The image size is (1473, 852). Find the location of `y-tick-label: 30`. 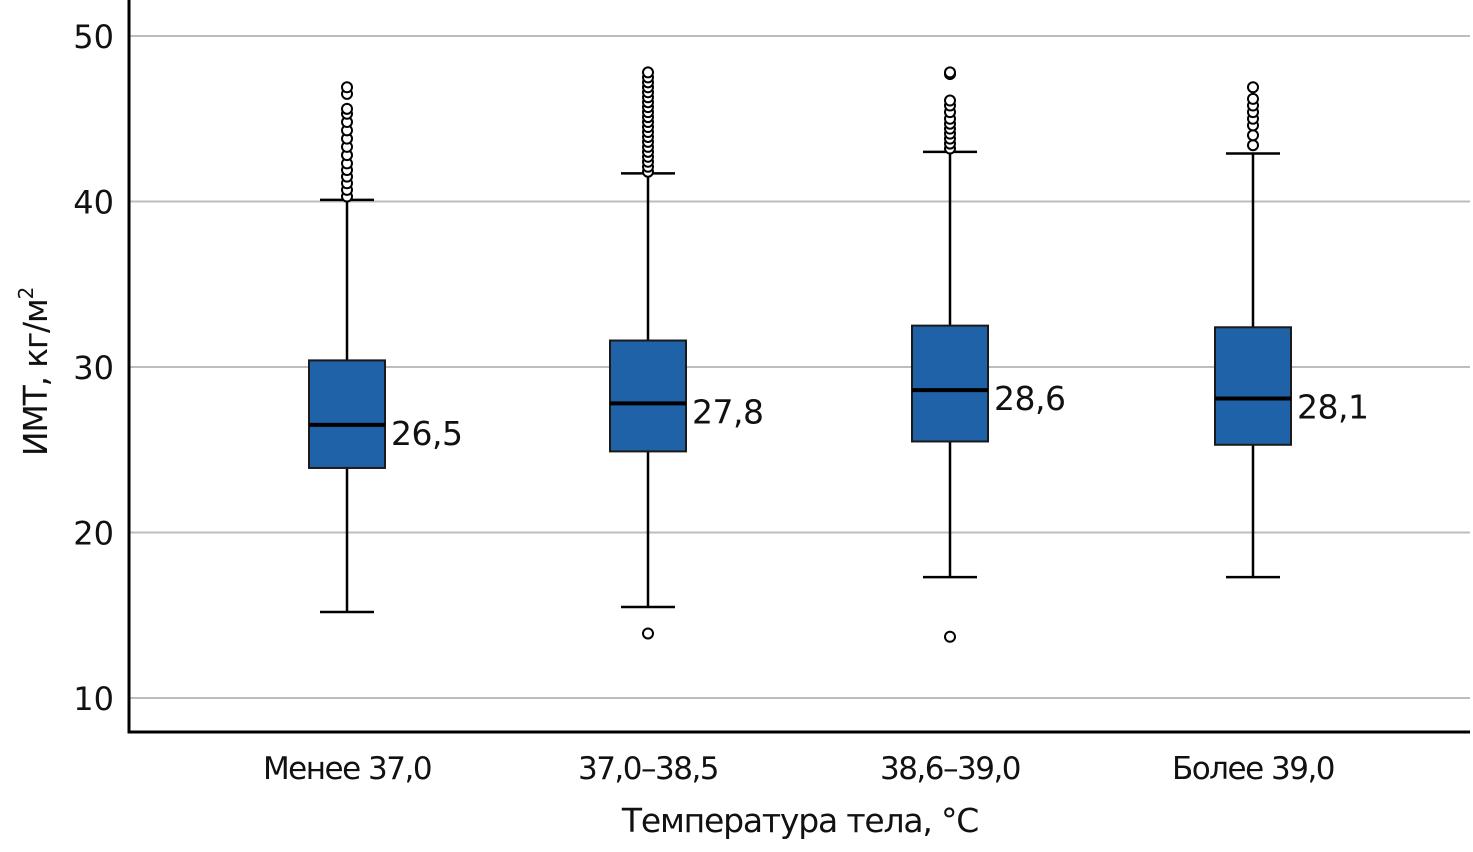

y-tick-label: 30 is located at coordinates (93, 368).